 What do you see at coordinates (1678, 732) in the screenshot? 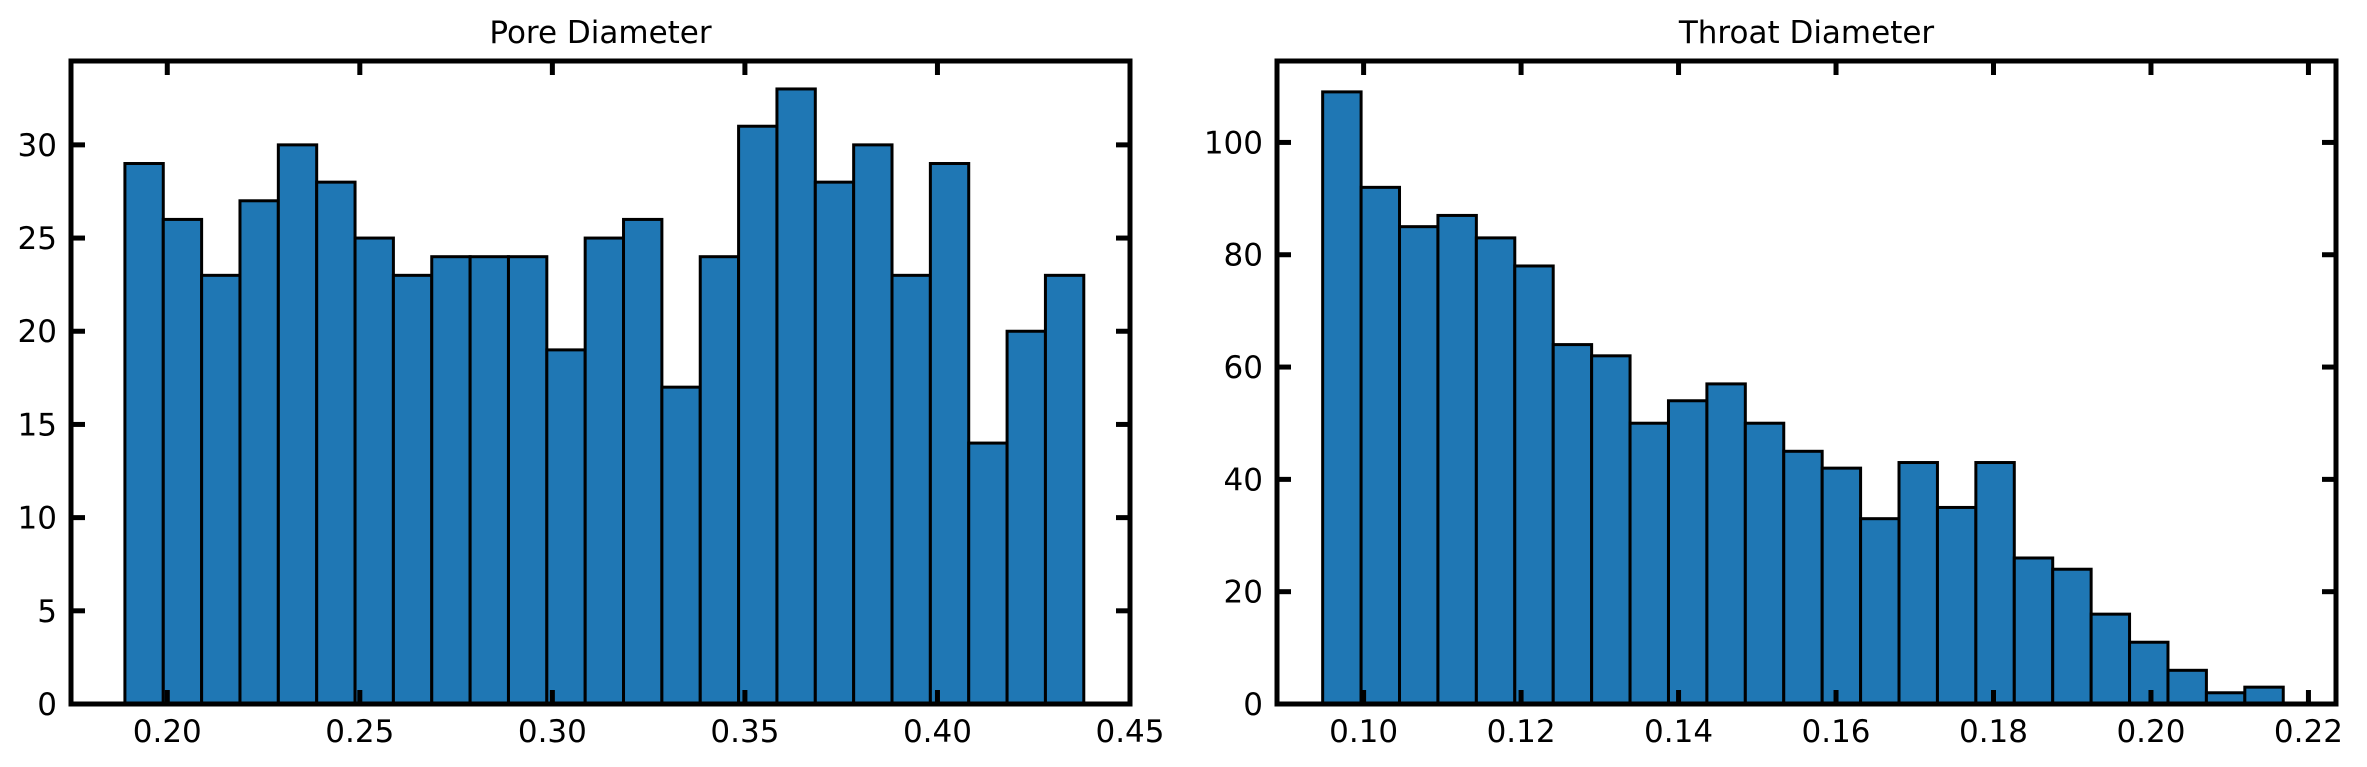
I see `x-tick-label: 0.14` at bounding box center [1678, 732].